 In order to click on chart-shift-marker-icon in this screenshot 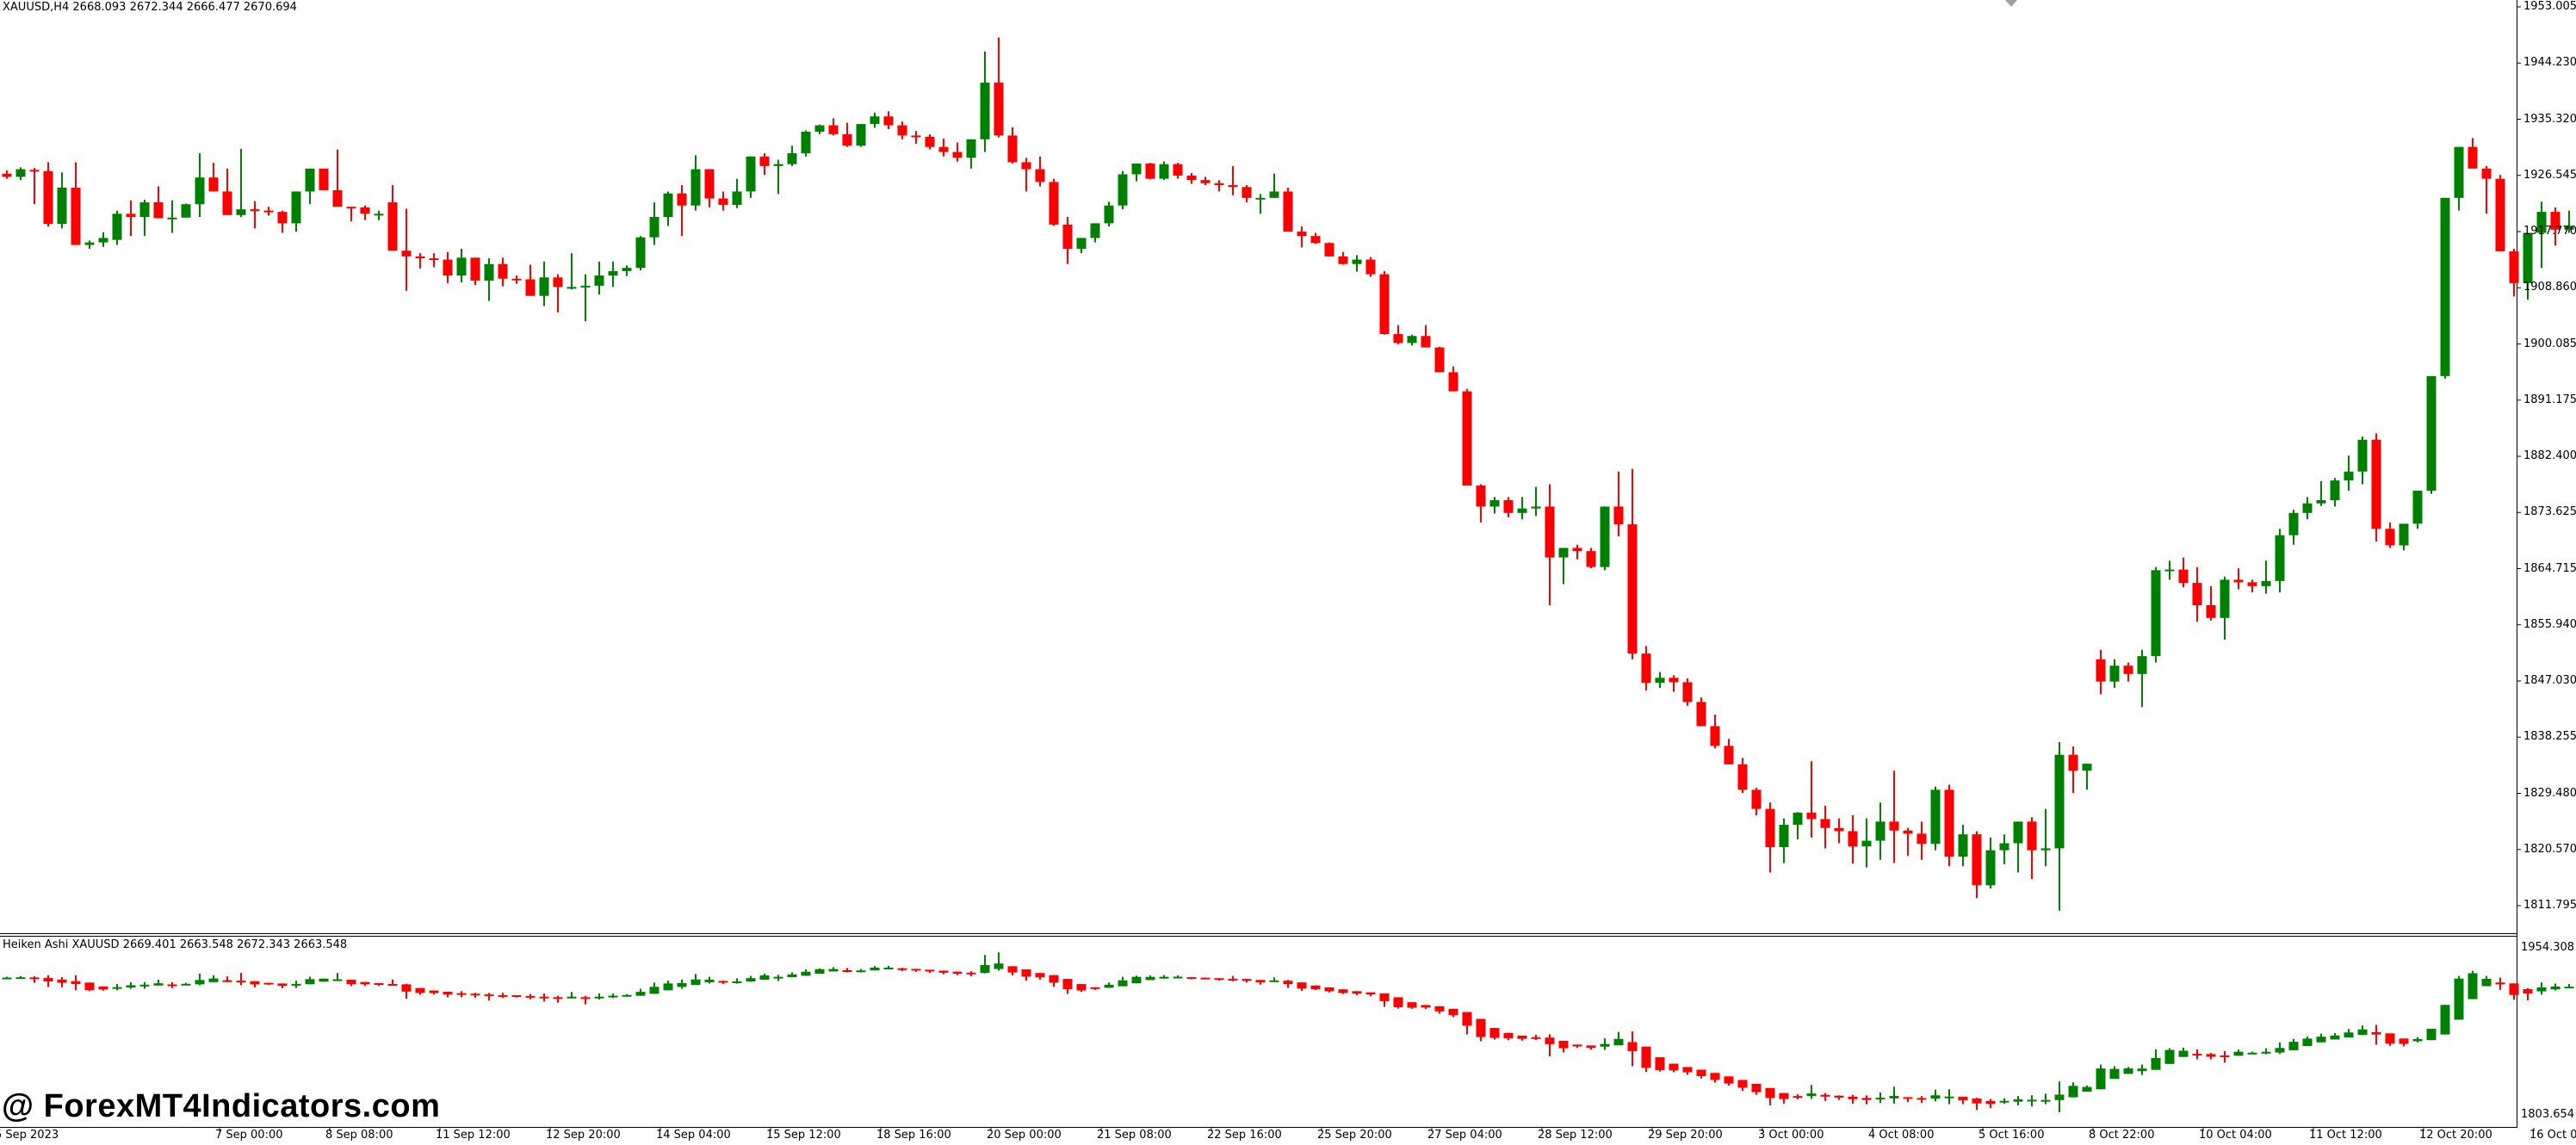, I will do `click(2011, 3)`.